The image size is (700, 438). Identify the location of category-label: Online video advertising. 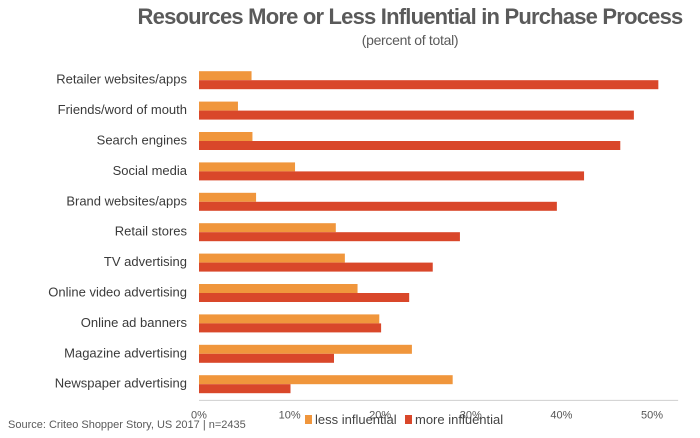
(117, 292).